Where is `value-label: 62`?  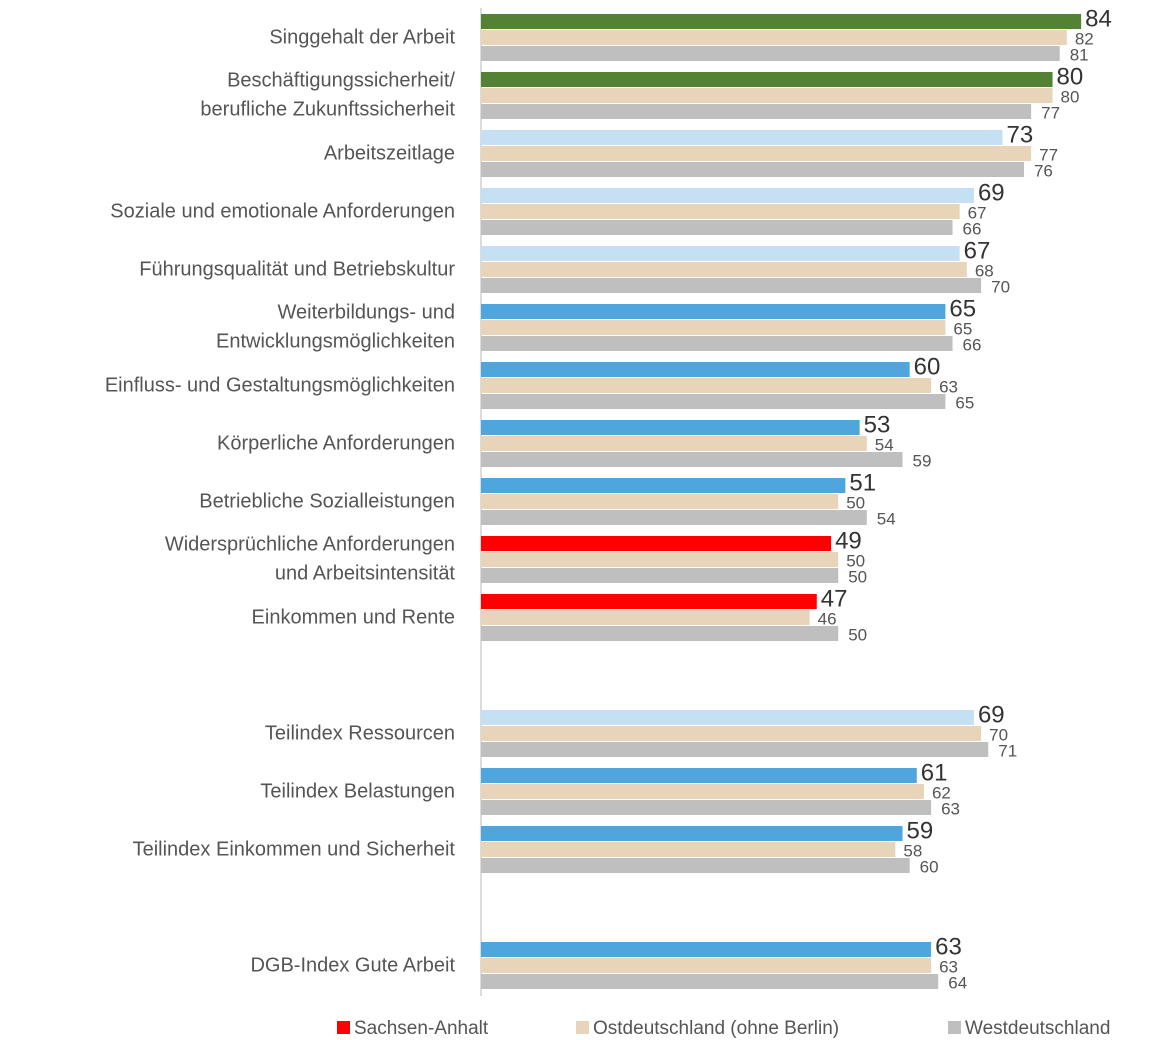
value-label: 62 is located at coordinates (941, 792).